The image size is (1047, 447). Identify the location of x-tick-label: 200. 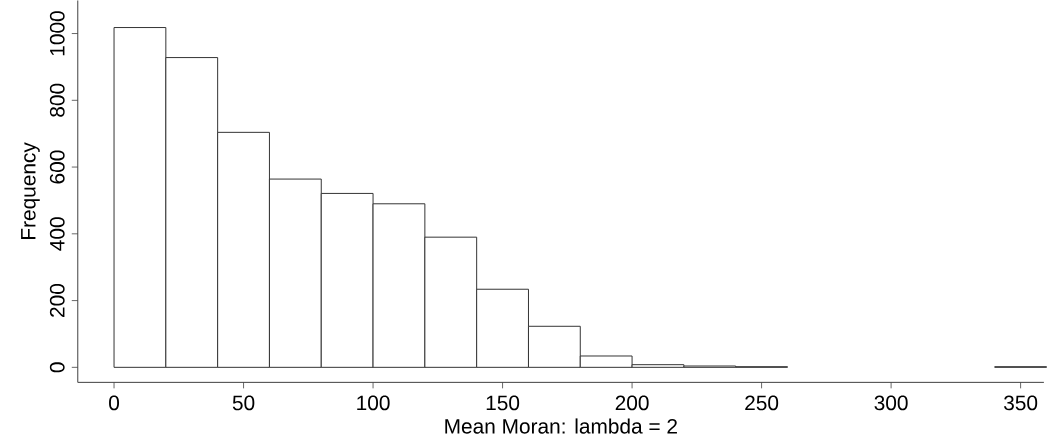
(632, 403).